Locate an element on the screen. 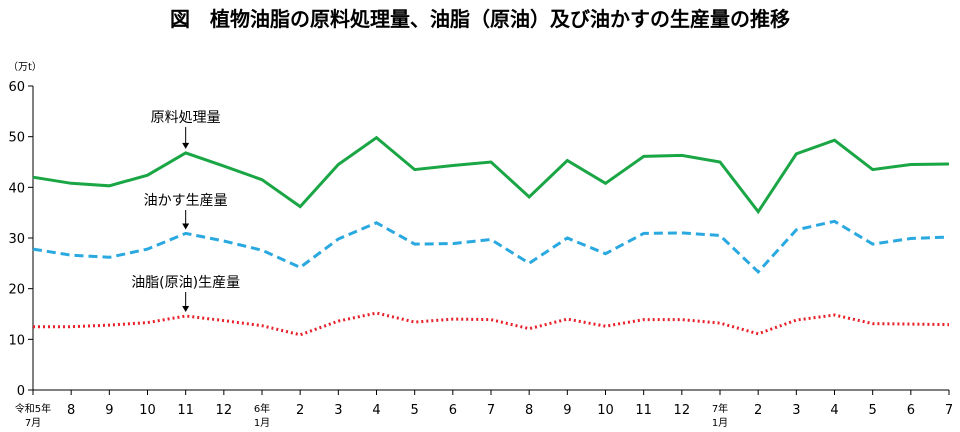  x-tick-label: 6年 is located at coordinates (262, 408).